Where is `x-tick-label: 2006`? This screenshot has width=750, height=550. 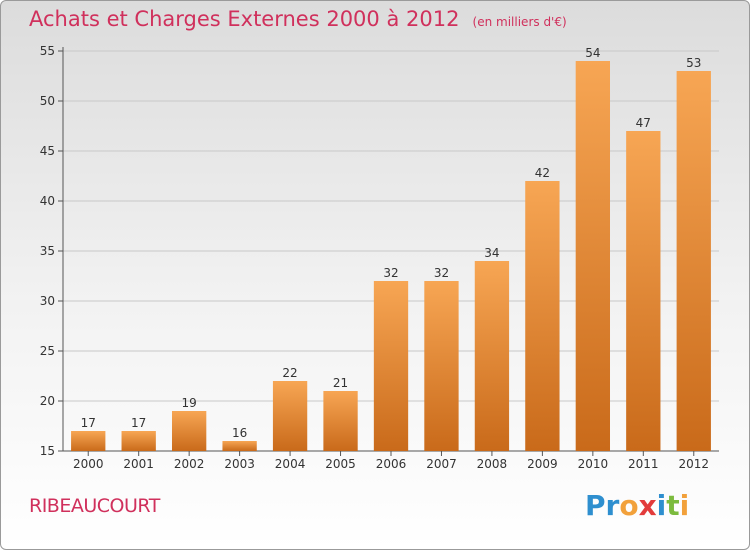 x-tick-label: 2006 is located at coordinates (391, 464).